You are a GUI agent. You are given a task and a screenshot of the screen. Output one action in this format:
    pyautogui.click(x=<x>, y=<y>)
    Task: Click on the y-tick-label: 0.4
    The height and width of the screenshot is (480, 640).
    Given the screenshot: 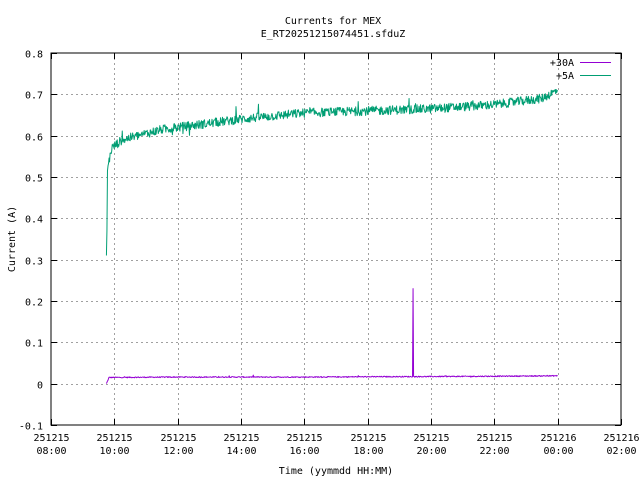 What is the action you would take?
    pyautogui.click(x=34, y=220)
    